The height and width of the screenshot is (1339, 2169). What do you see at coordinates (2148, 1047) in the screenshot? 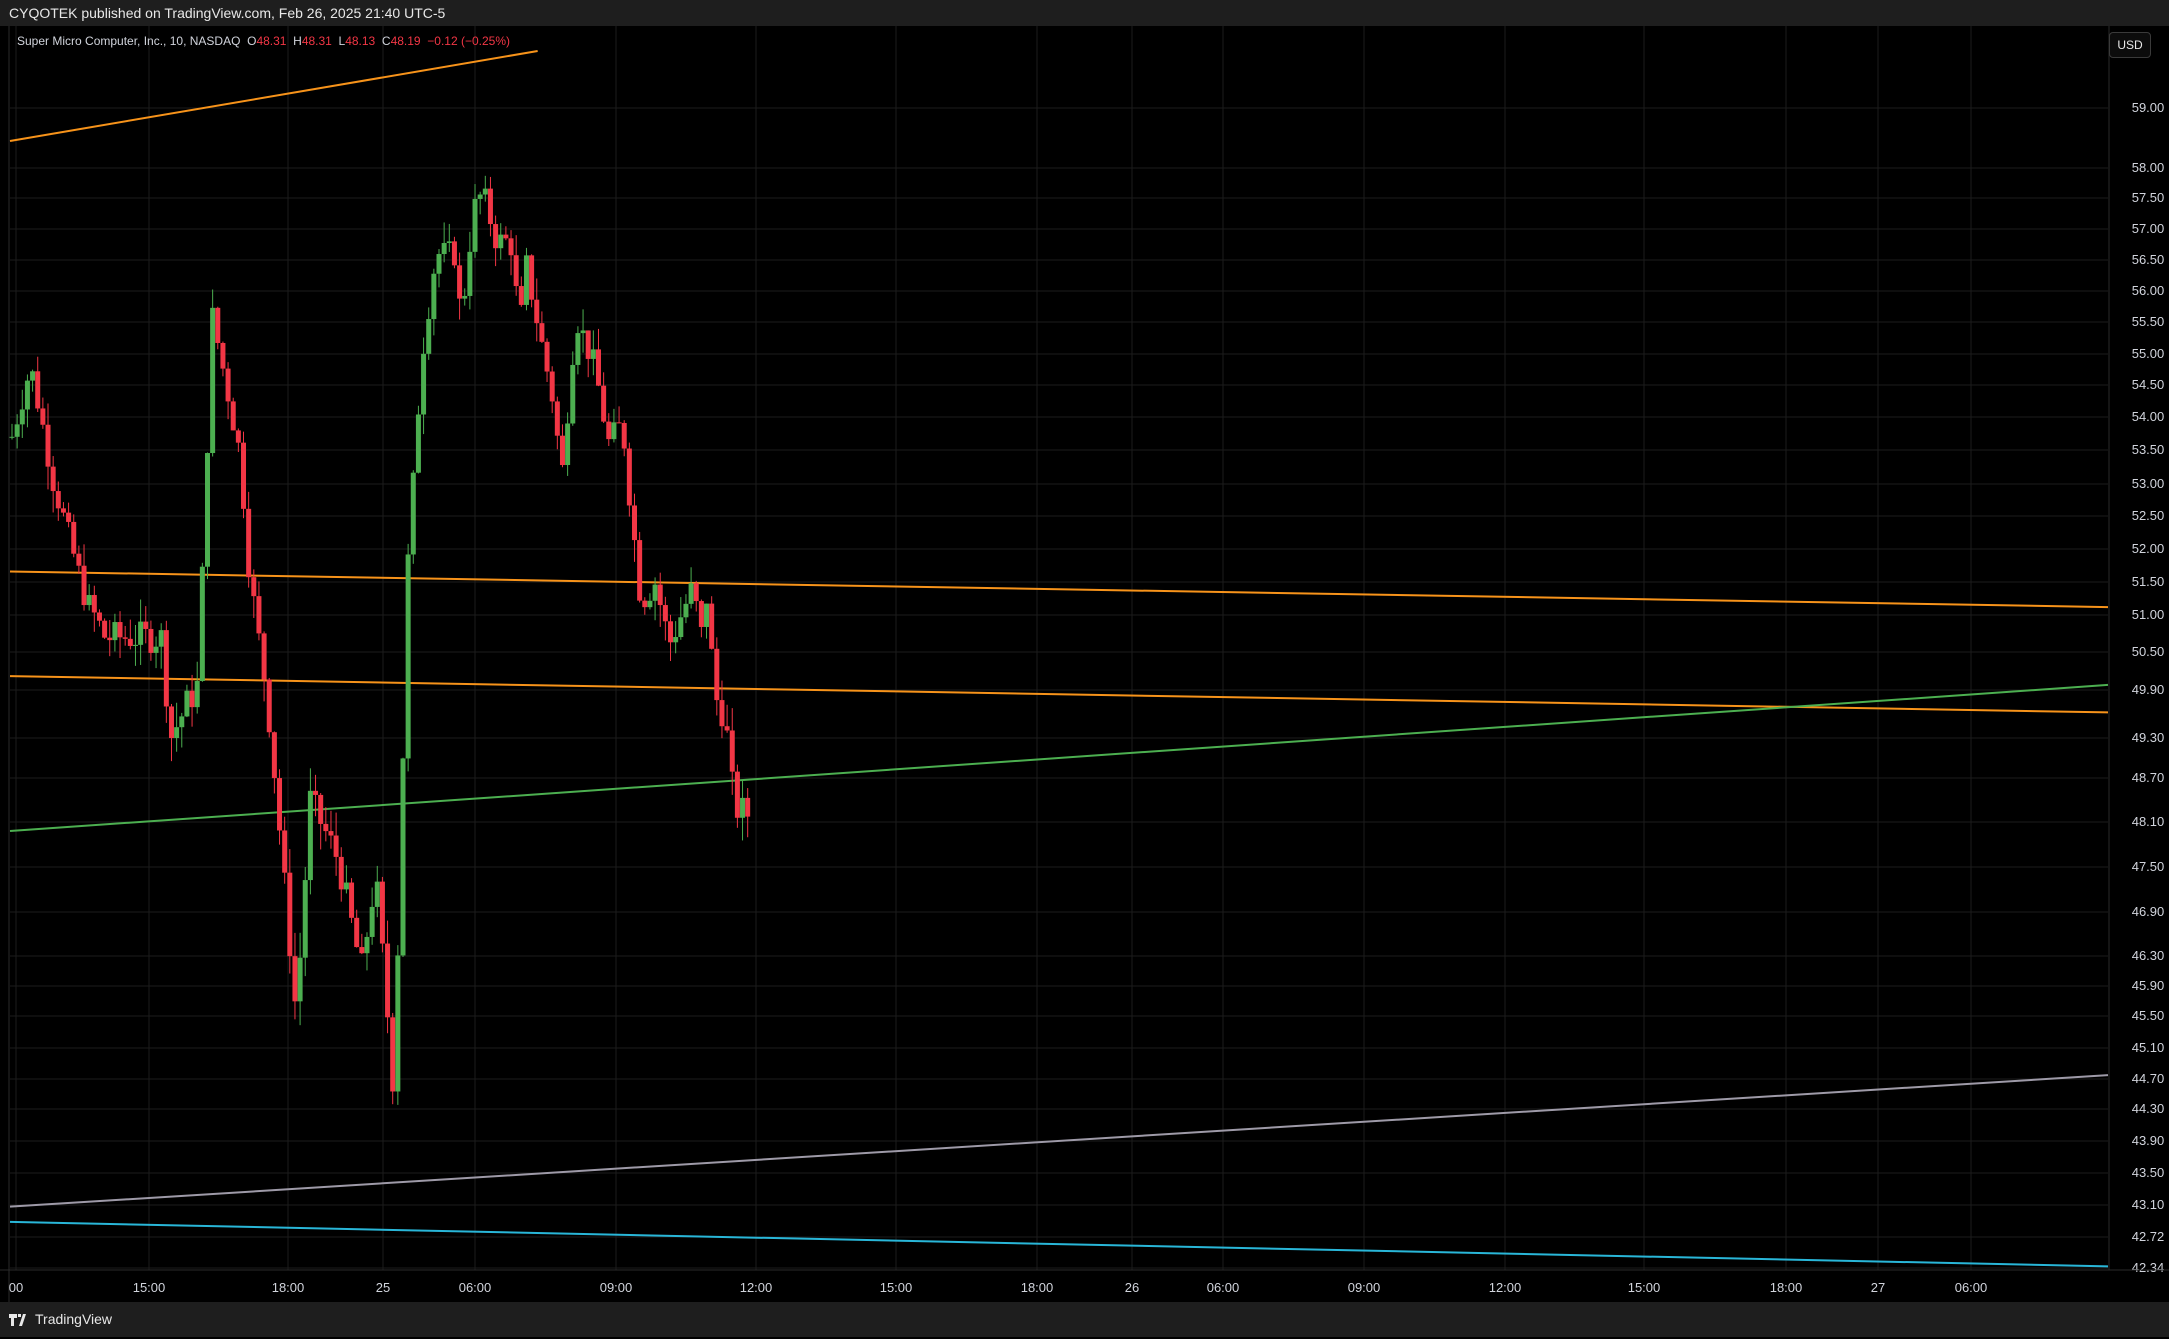
I see `price-tick-label: 45.10` at bounding box center [2148, 1047].